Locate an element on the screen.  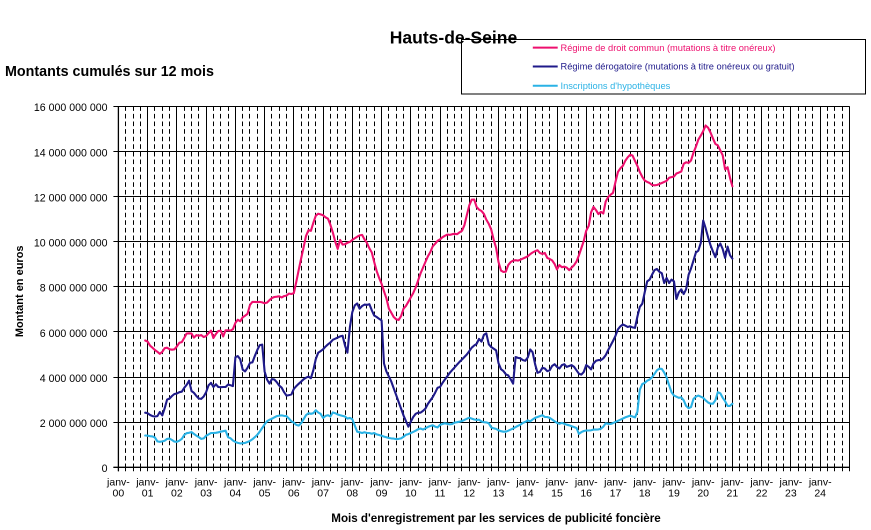
svg-text: 15 is located at coordinates (557, 494).